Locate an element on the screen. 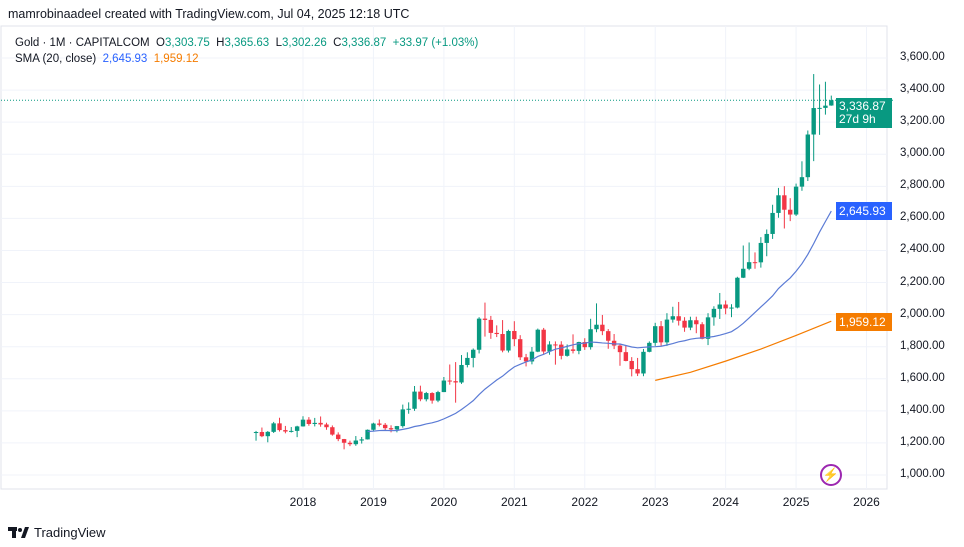 The width and height of the screenshot is (964, 547). x-tick-label: 2020 is located at coordinates (444, 502).